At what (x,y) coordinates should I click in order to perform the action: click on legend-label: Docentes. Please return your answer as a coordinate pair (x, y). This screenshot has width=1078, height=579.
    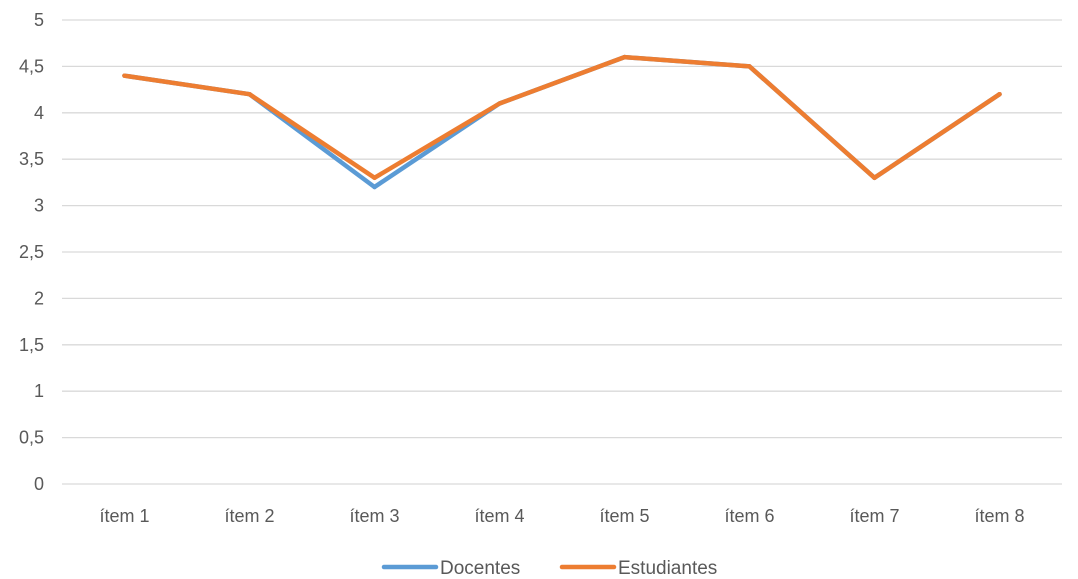
    Looking at the image, I should click on (480, 568).